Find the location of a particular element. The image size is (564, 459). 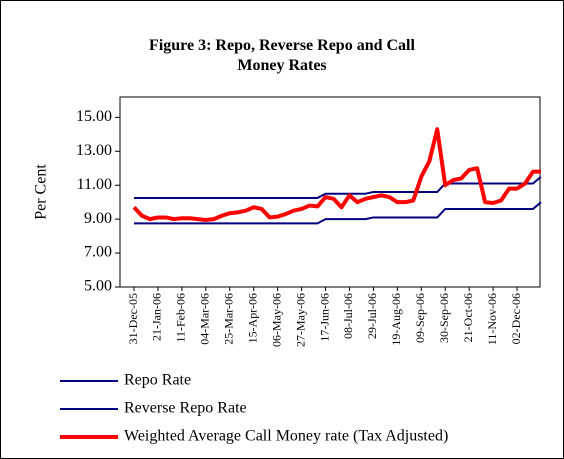

y-tick-label: 9.00 is located at coordinates (98, 218).